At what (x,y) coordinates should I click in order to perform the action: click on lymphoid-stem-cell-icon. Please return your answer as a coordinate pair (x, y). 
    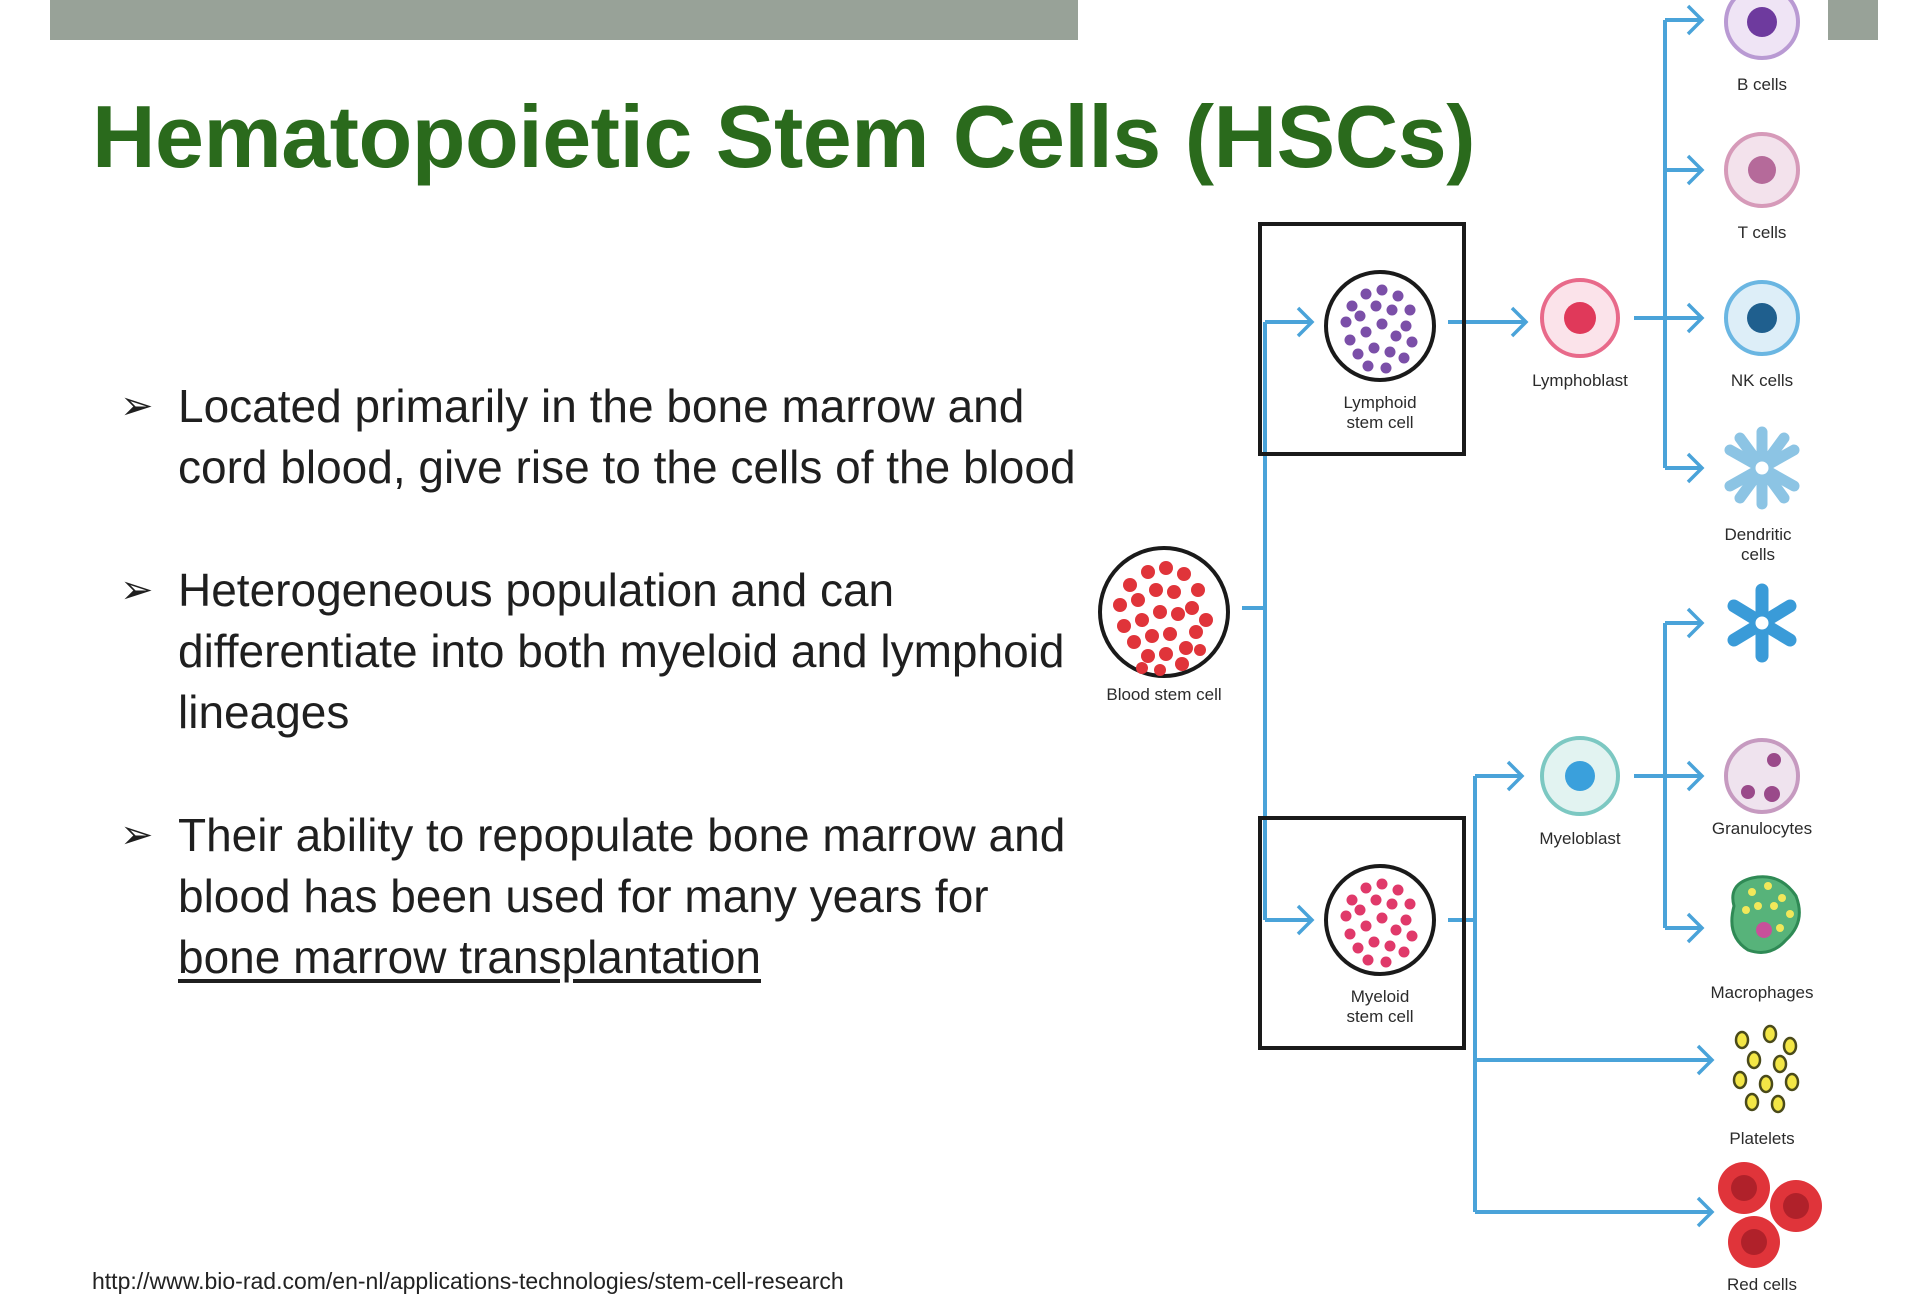
    Looking at the image, I should click on (1380, 326).